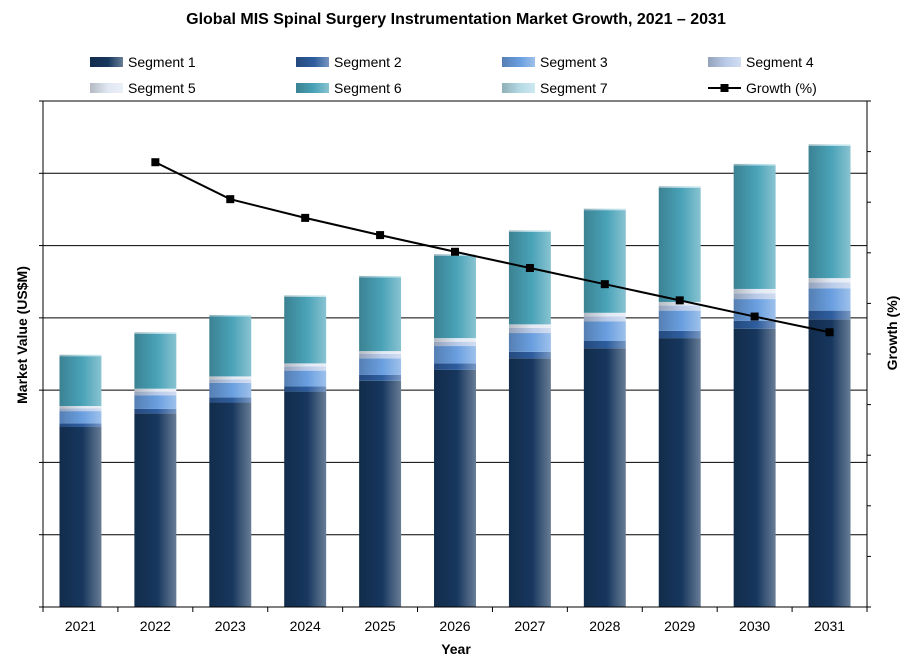 This screenshot has width=913, height=665. What do you see at coordinates (829, 626) in the screenshot?
I see `x-tick-label: 2031` at bounding box center [829, 626].